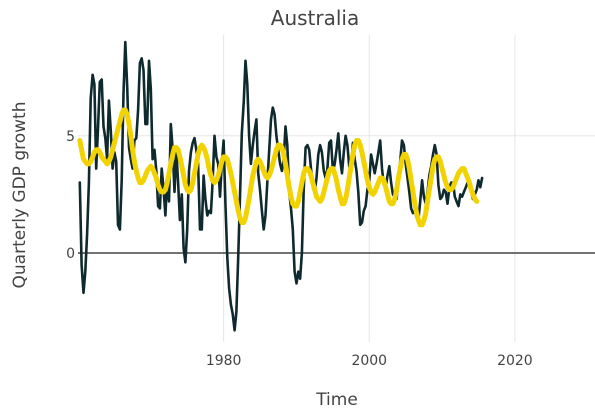 Image resolution: width=595 pixels, height=412 pixels. What do you see at coordinates (70, 137) in the screenshot?
I see `y-tick-label-5: 5` at bounding box center [70, 137].